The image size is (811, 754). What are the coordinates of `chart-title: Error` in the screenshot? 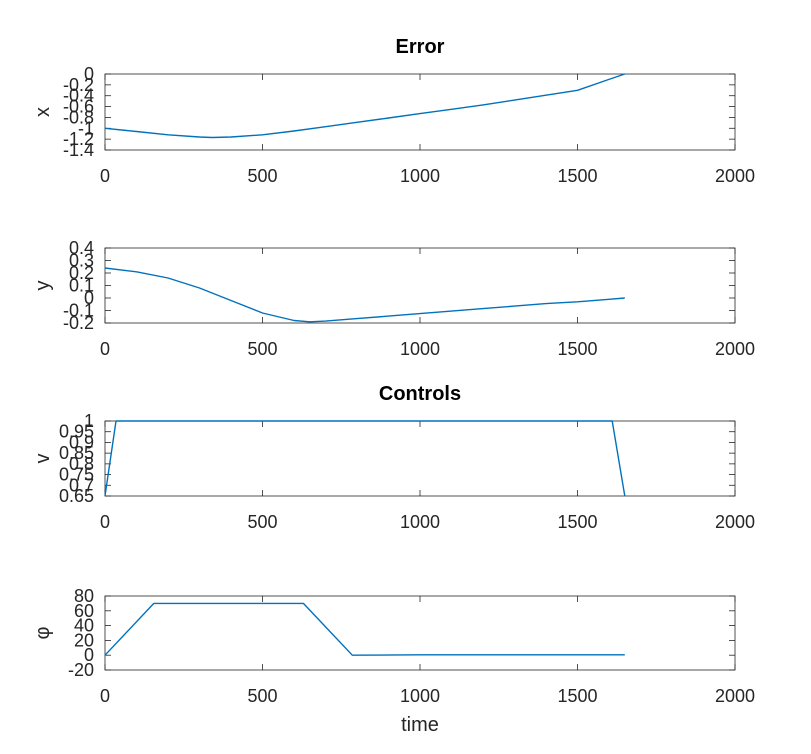 It's located at (420, 47).